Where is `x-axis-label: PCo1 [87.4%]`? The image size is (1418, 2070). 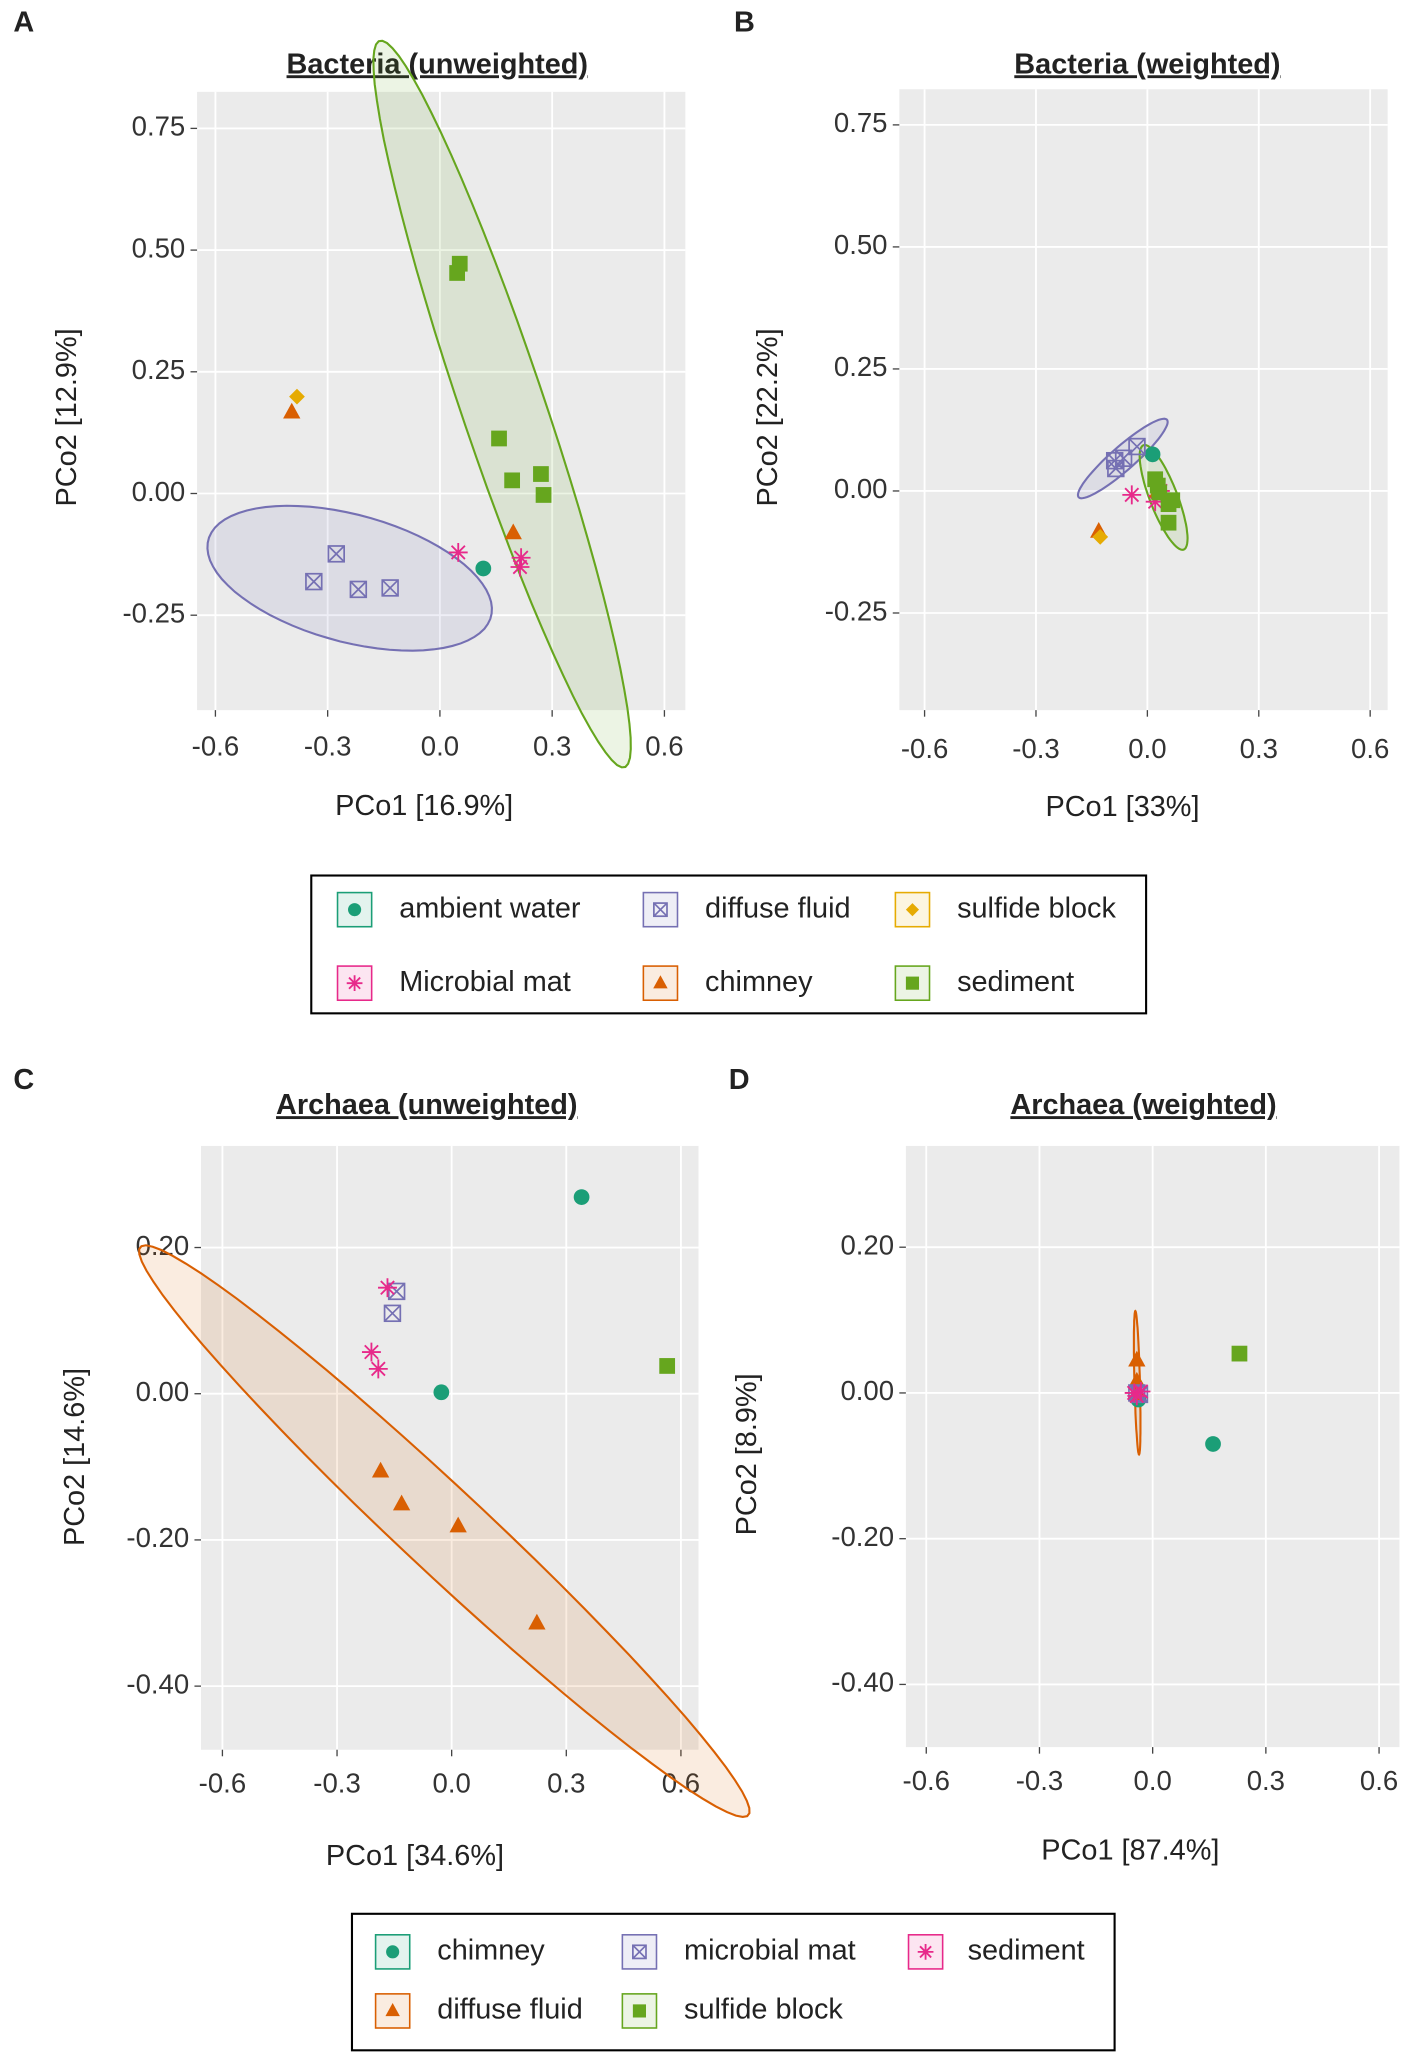
x-axis-label: PCo1 [87.4%] is located at coordinates (1130, 1851).